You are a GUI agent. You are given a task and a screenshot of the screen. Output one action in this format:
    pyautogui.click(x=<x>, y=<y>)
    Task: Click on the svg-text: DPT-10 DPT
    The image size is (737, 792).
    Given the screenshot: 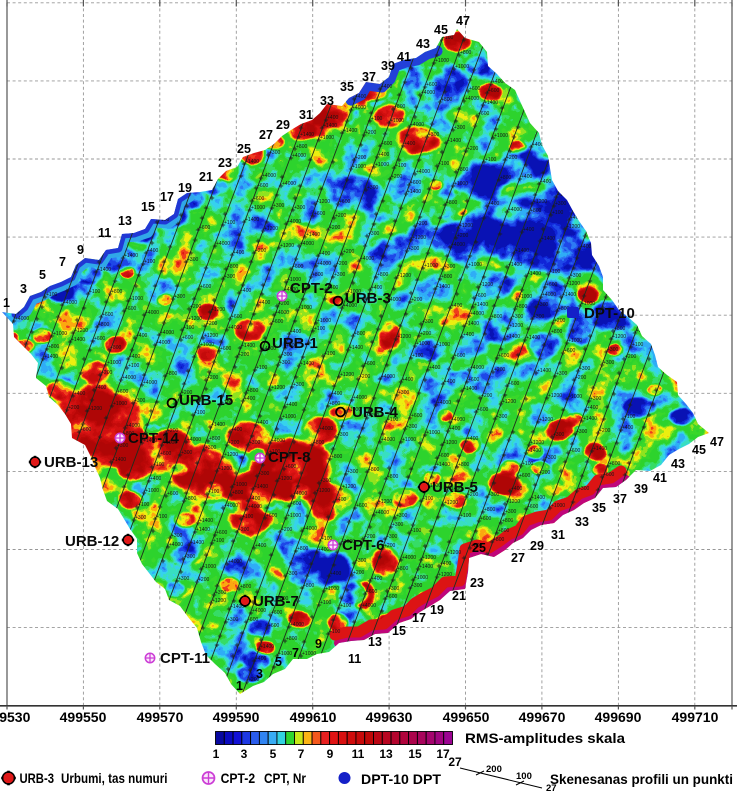 What is the action you would take?
    pyautogui.click(x=401, y=779)
    